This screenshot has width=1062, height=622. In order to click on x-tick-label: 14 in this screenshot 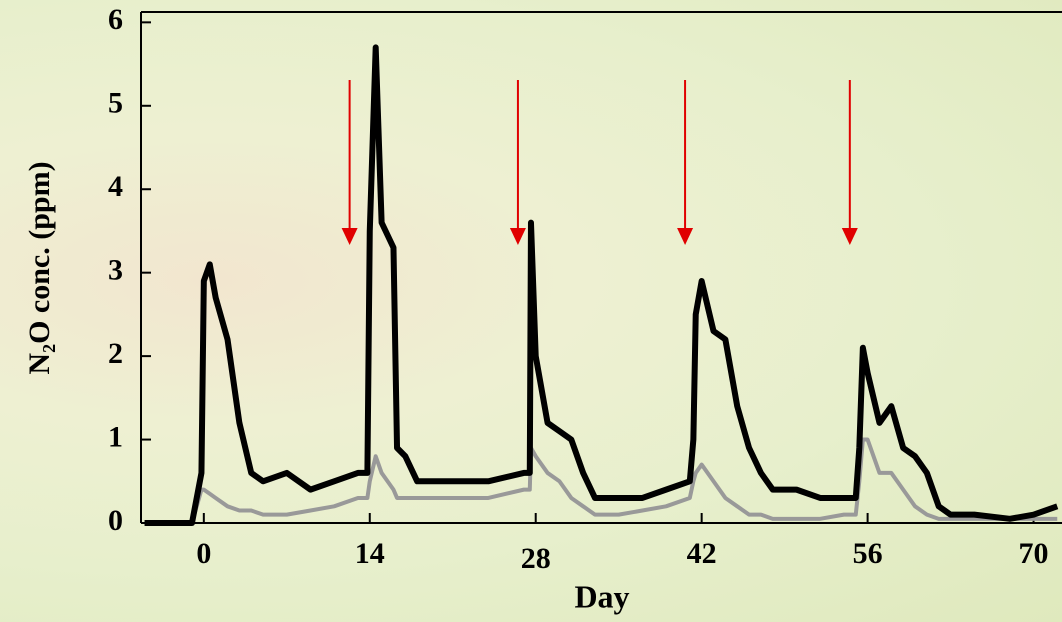, I will do `click(370, 553)`.